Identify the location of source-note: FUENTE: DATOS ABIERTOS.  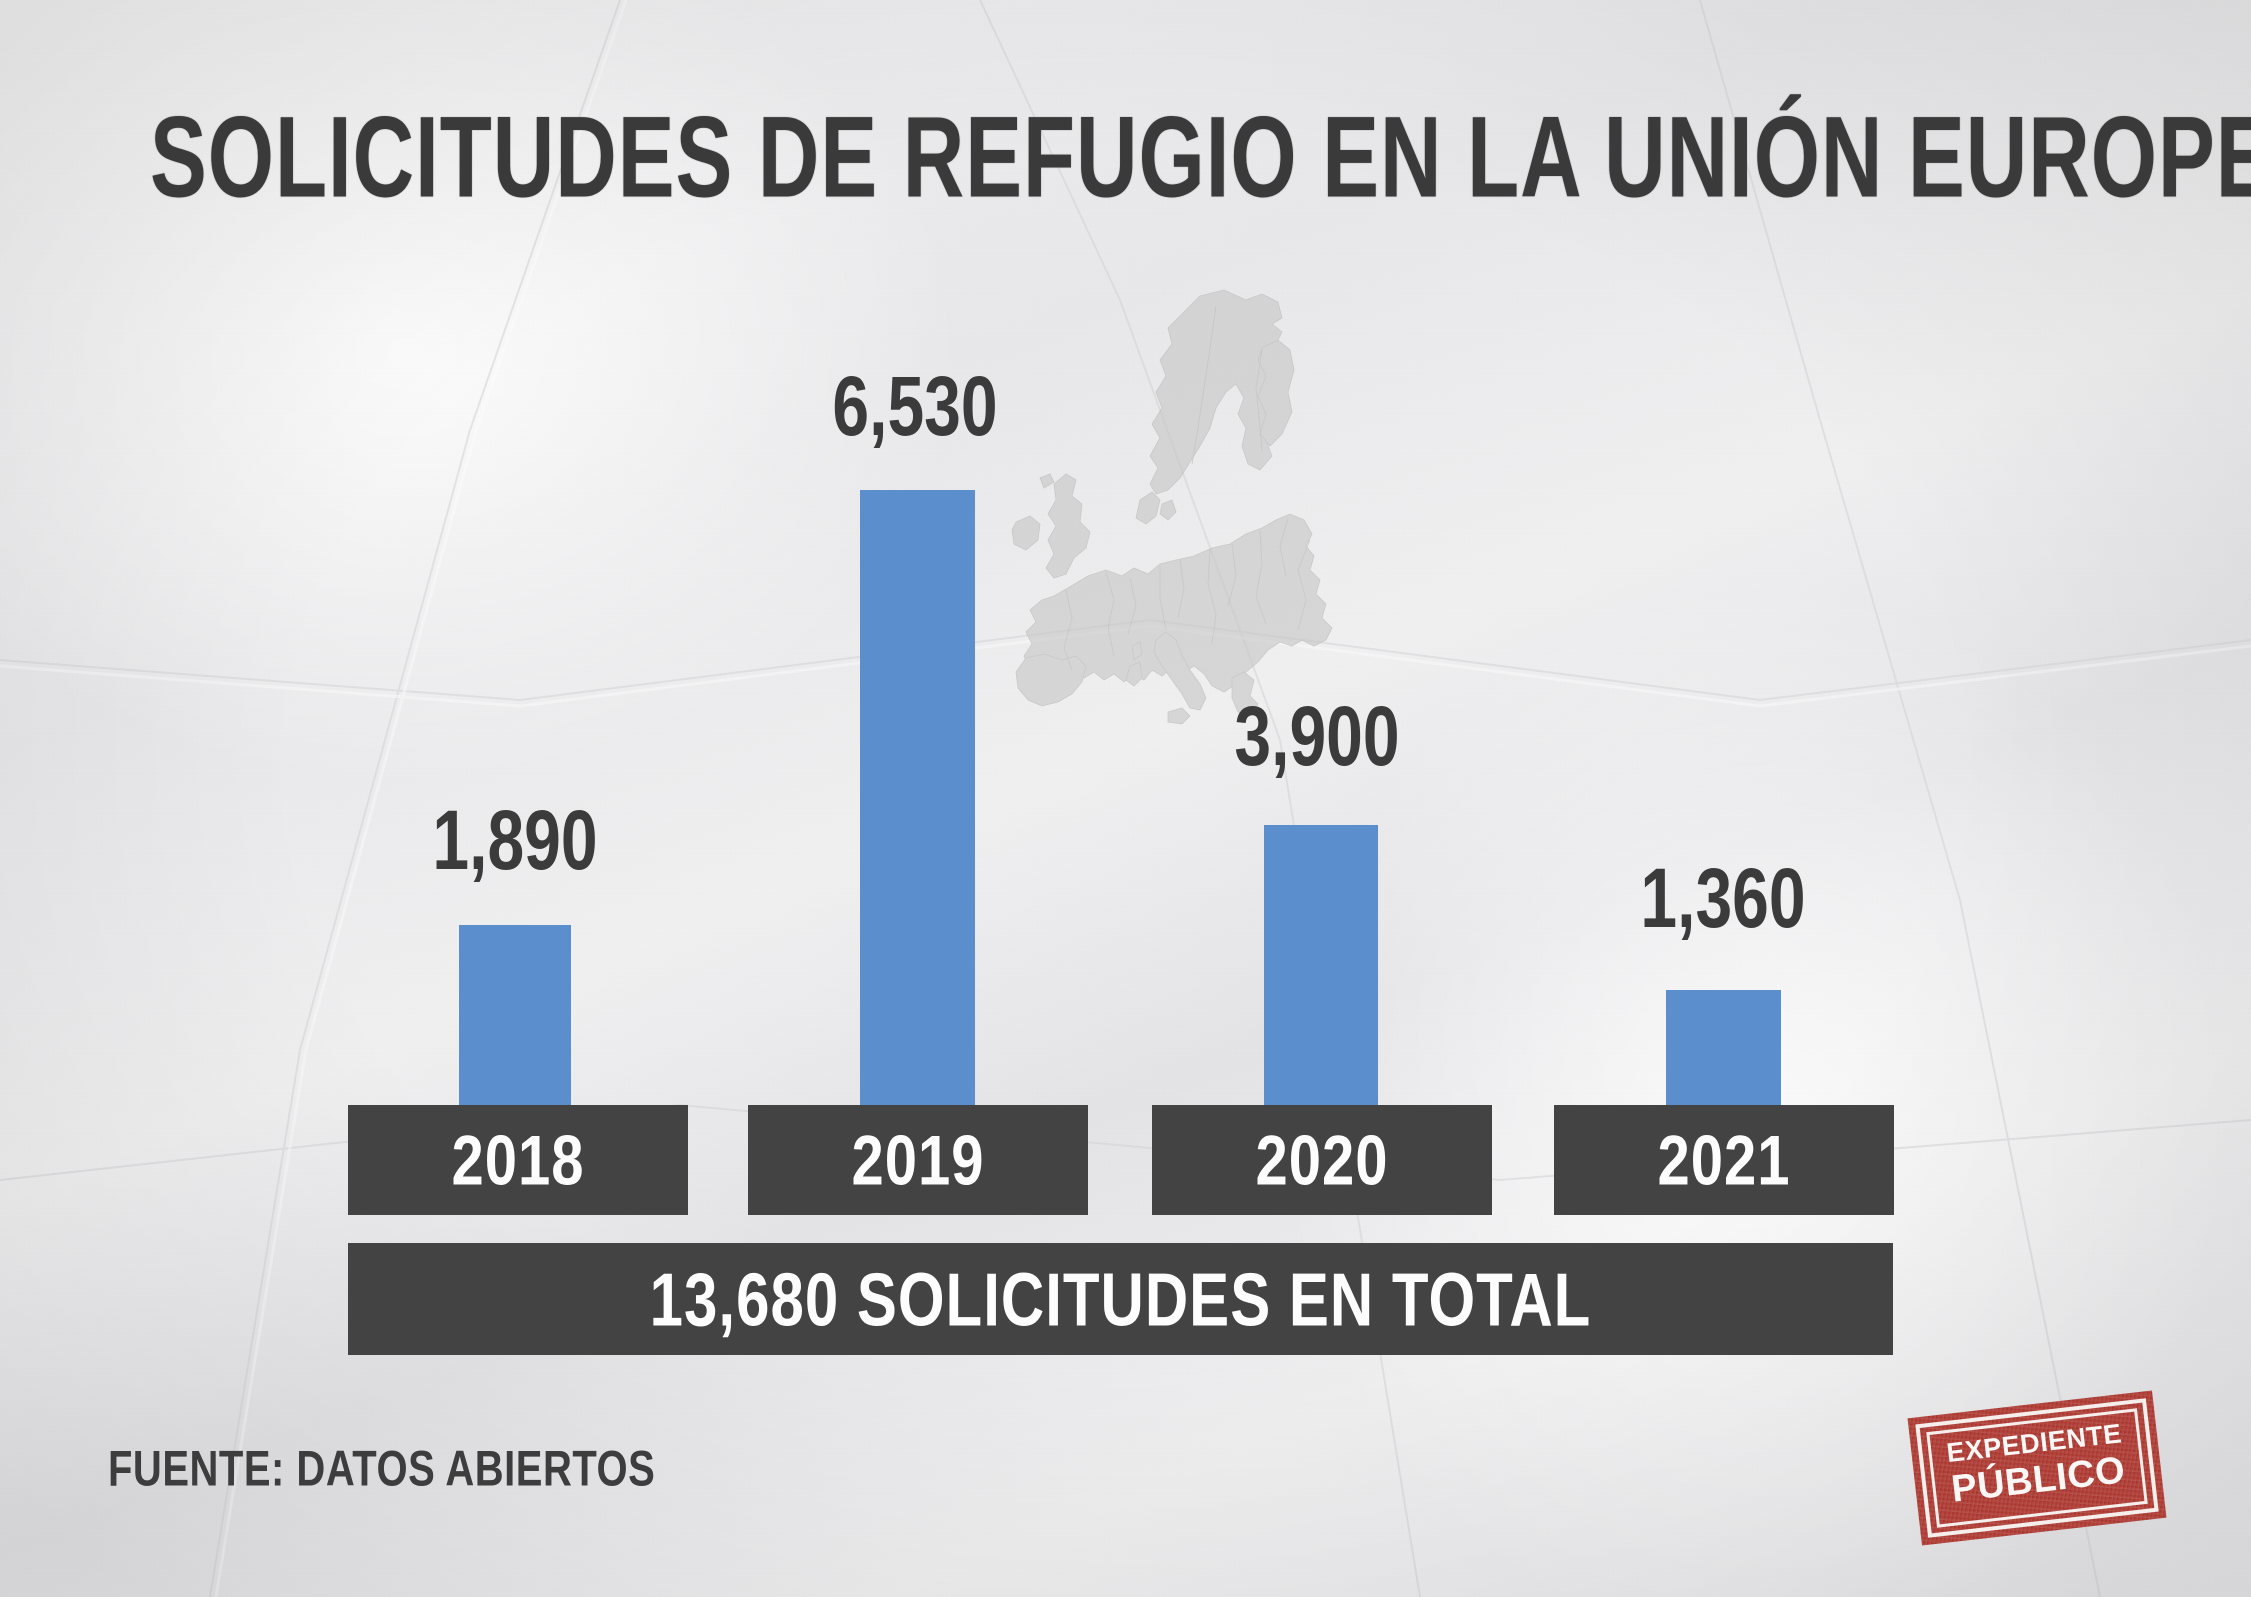
(382, 1469).